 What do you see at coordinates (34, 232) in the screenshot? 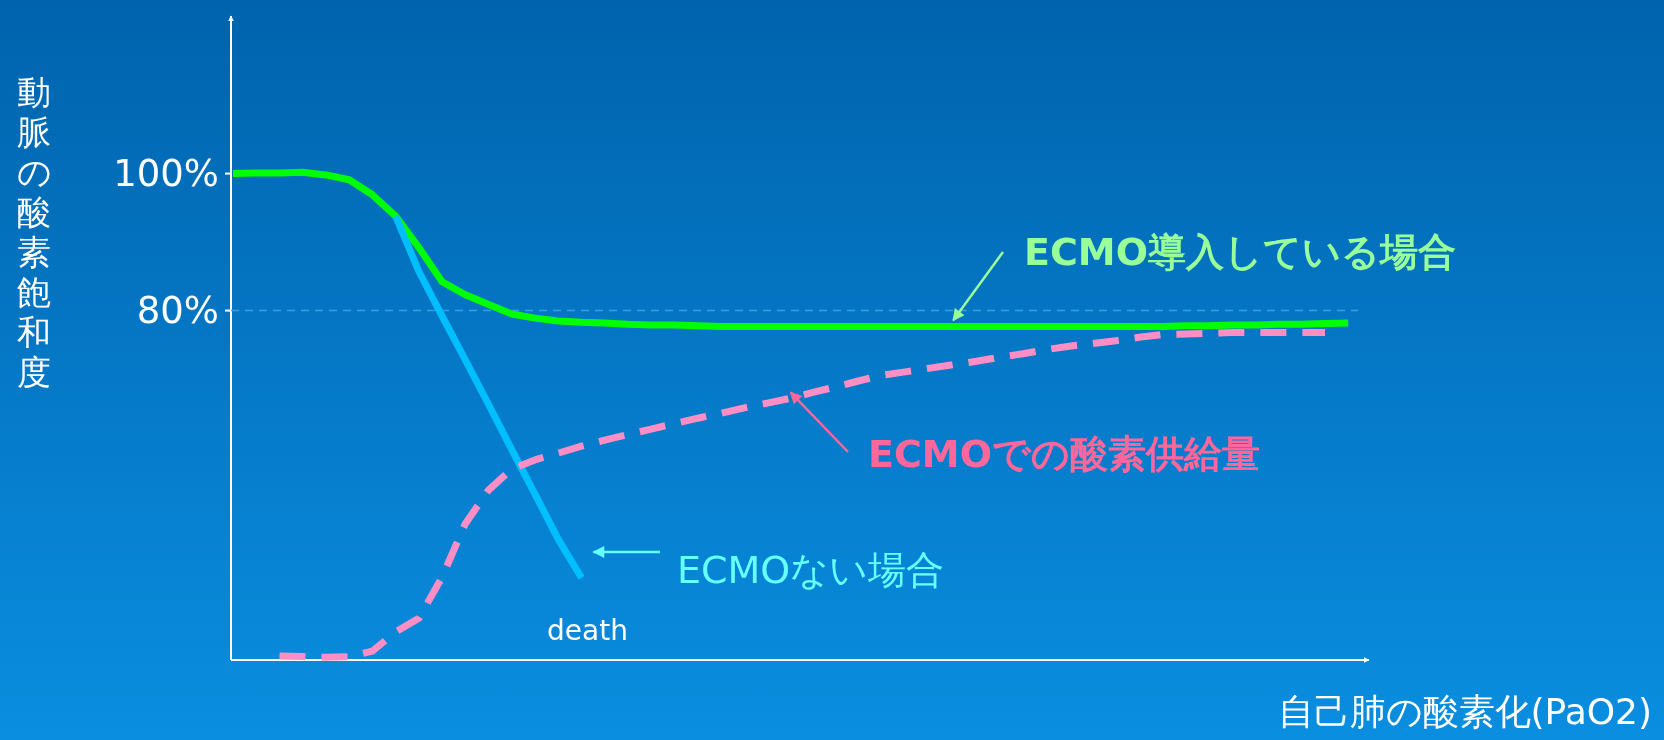
I see `y-axis-title: 動脈の酸素飽和度` at bounding box center [34, 232].